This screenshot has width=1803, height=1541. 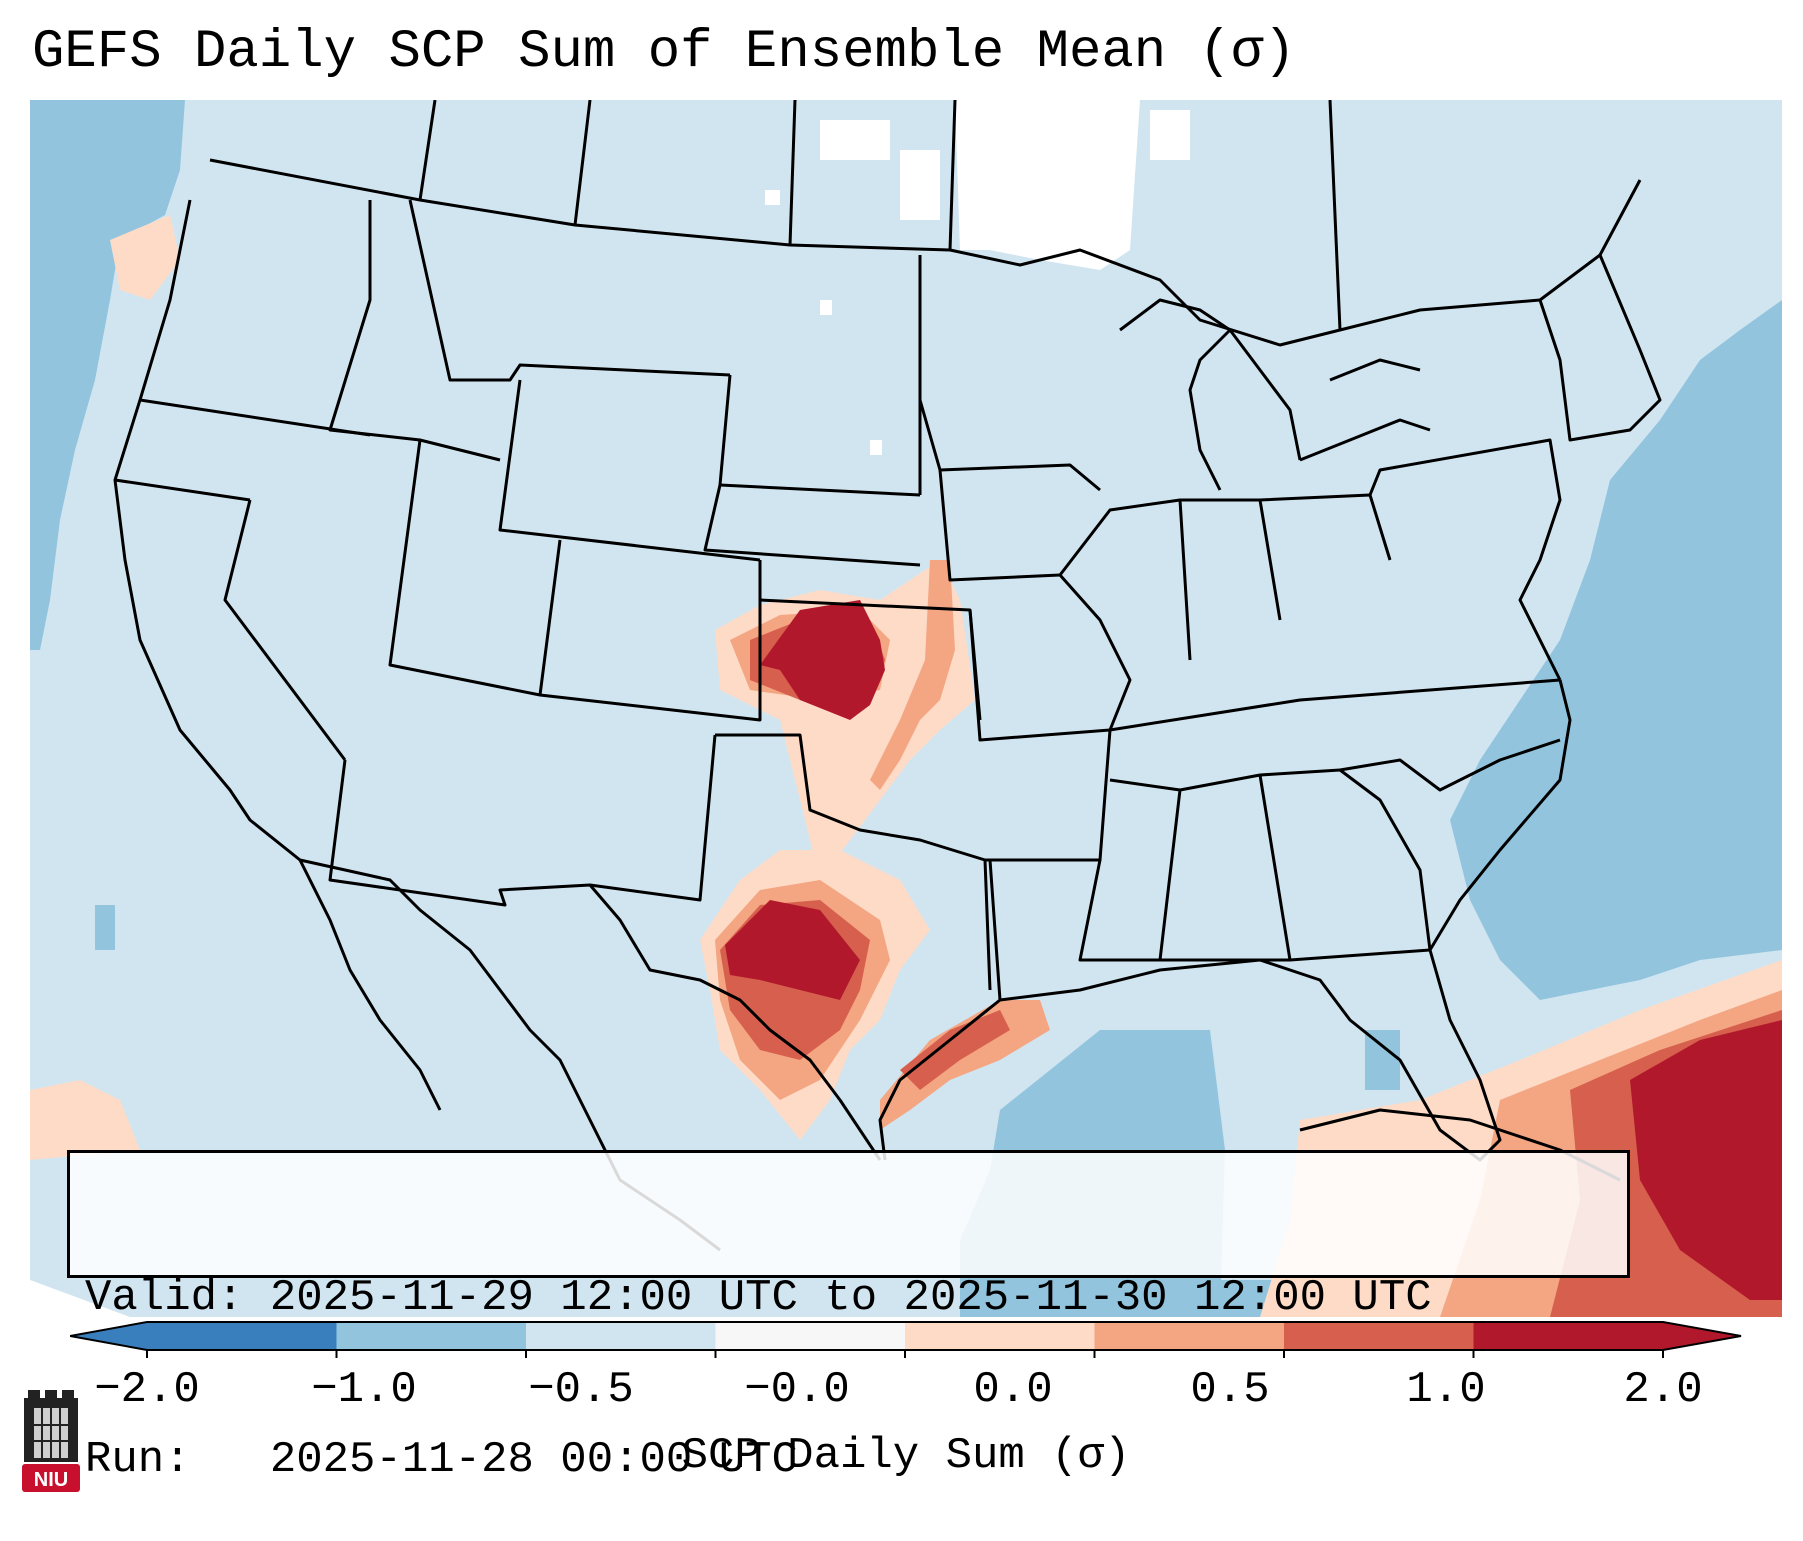 I want to click on mid-atlantic, so click(x=1465, y=559).